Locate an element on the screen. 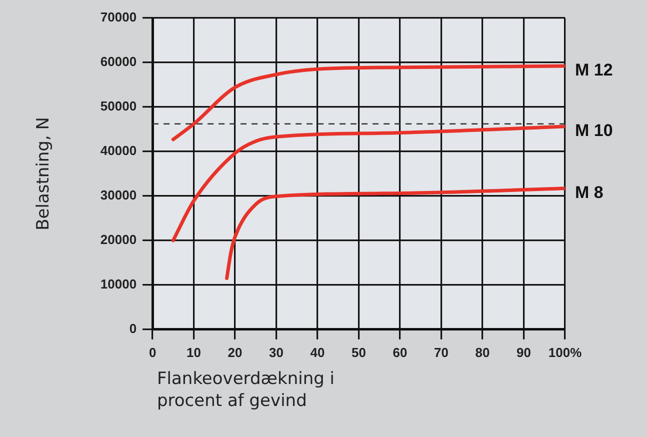 The image size is (647, 437). y-axis-title: Belastning, N is located at coordinates (44, 173).